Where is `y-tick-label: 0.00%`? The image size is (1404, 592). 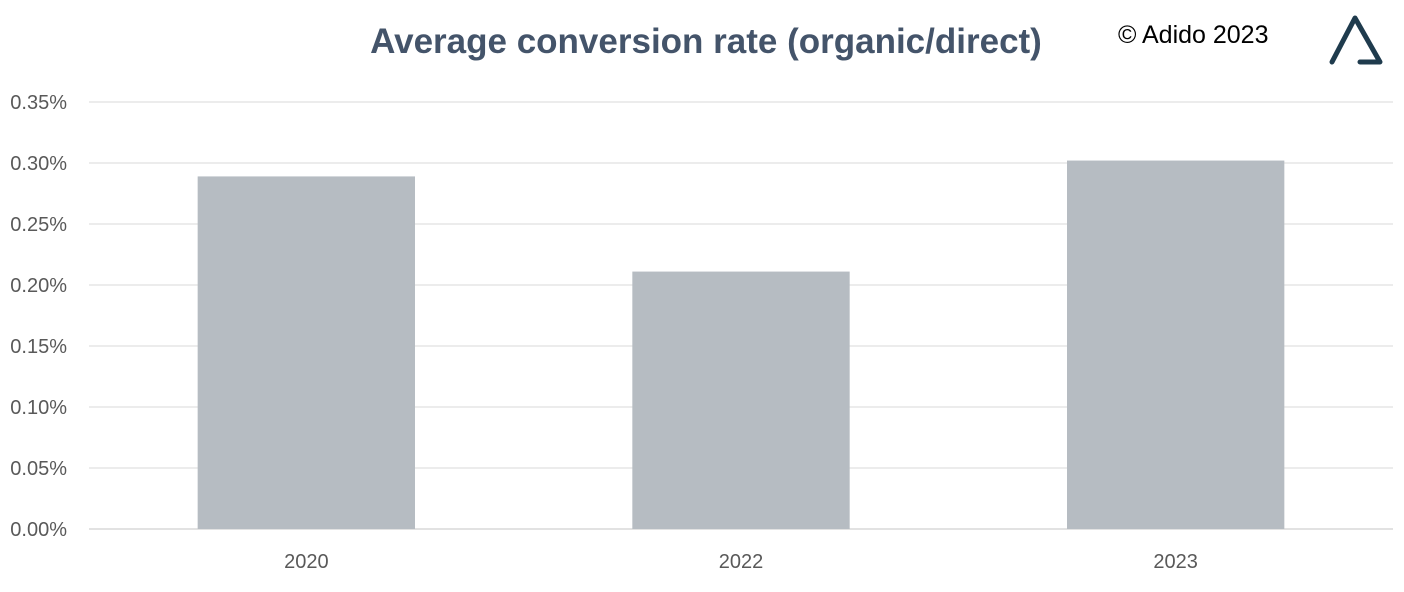 y-tick-label: 0.00% is located at coordinates (38, 530).